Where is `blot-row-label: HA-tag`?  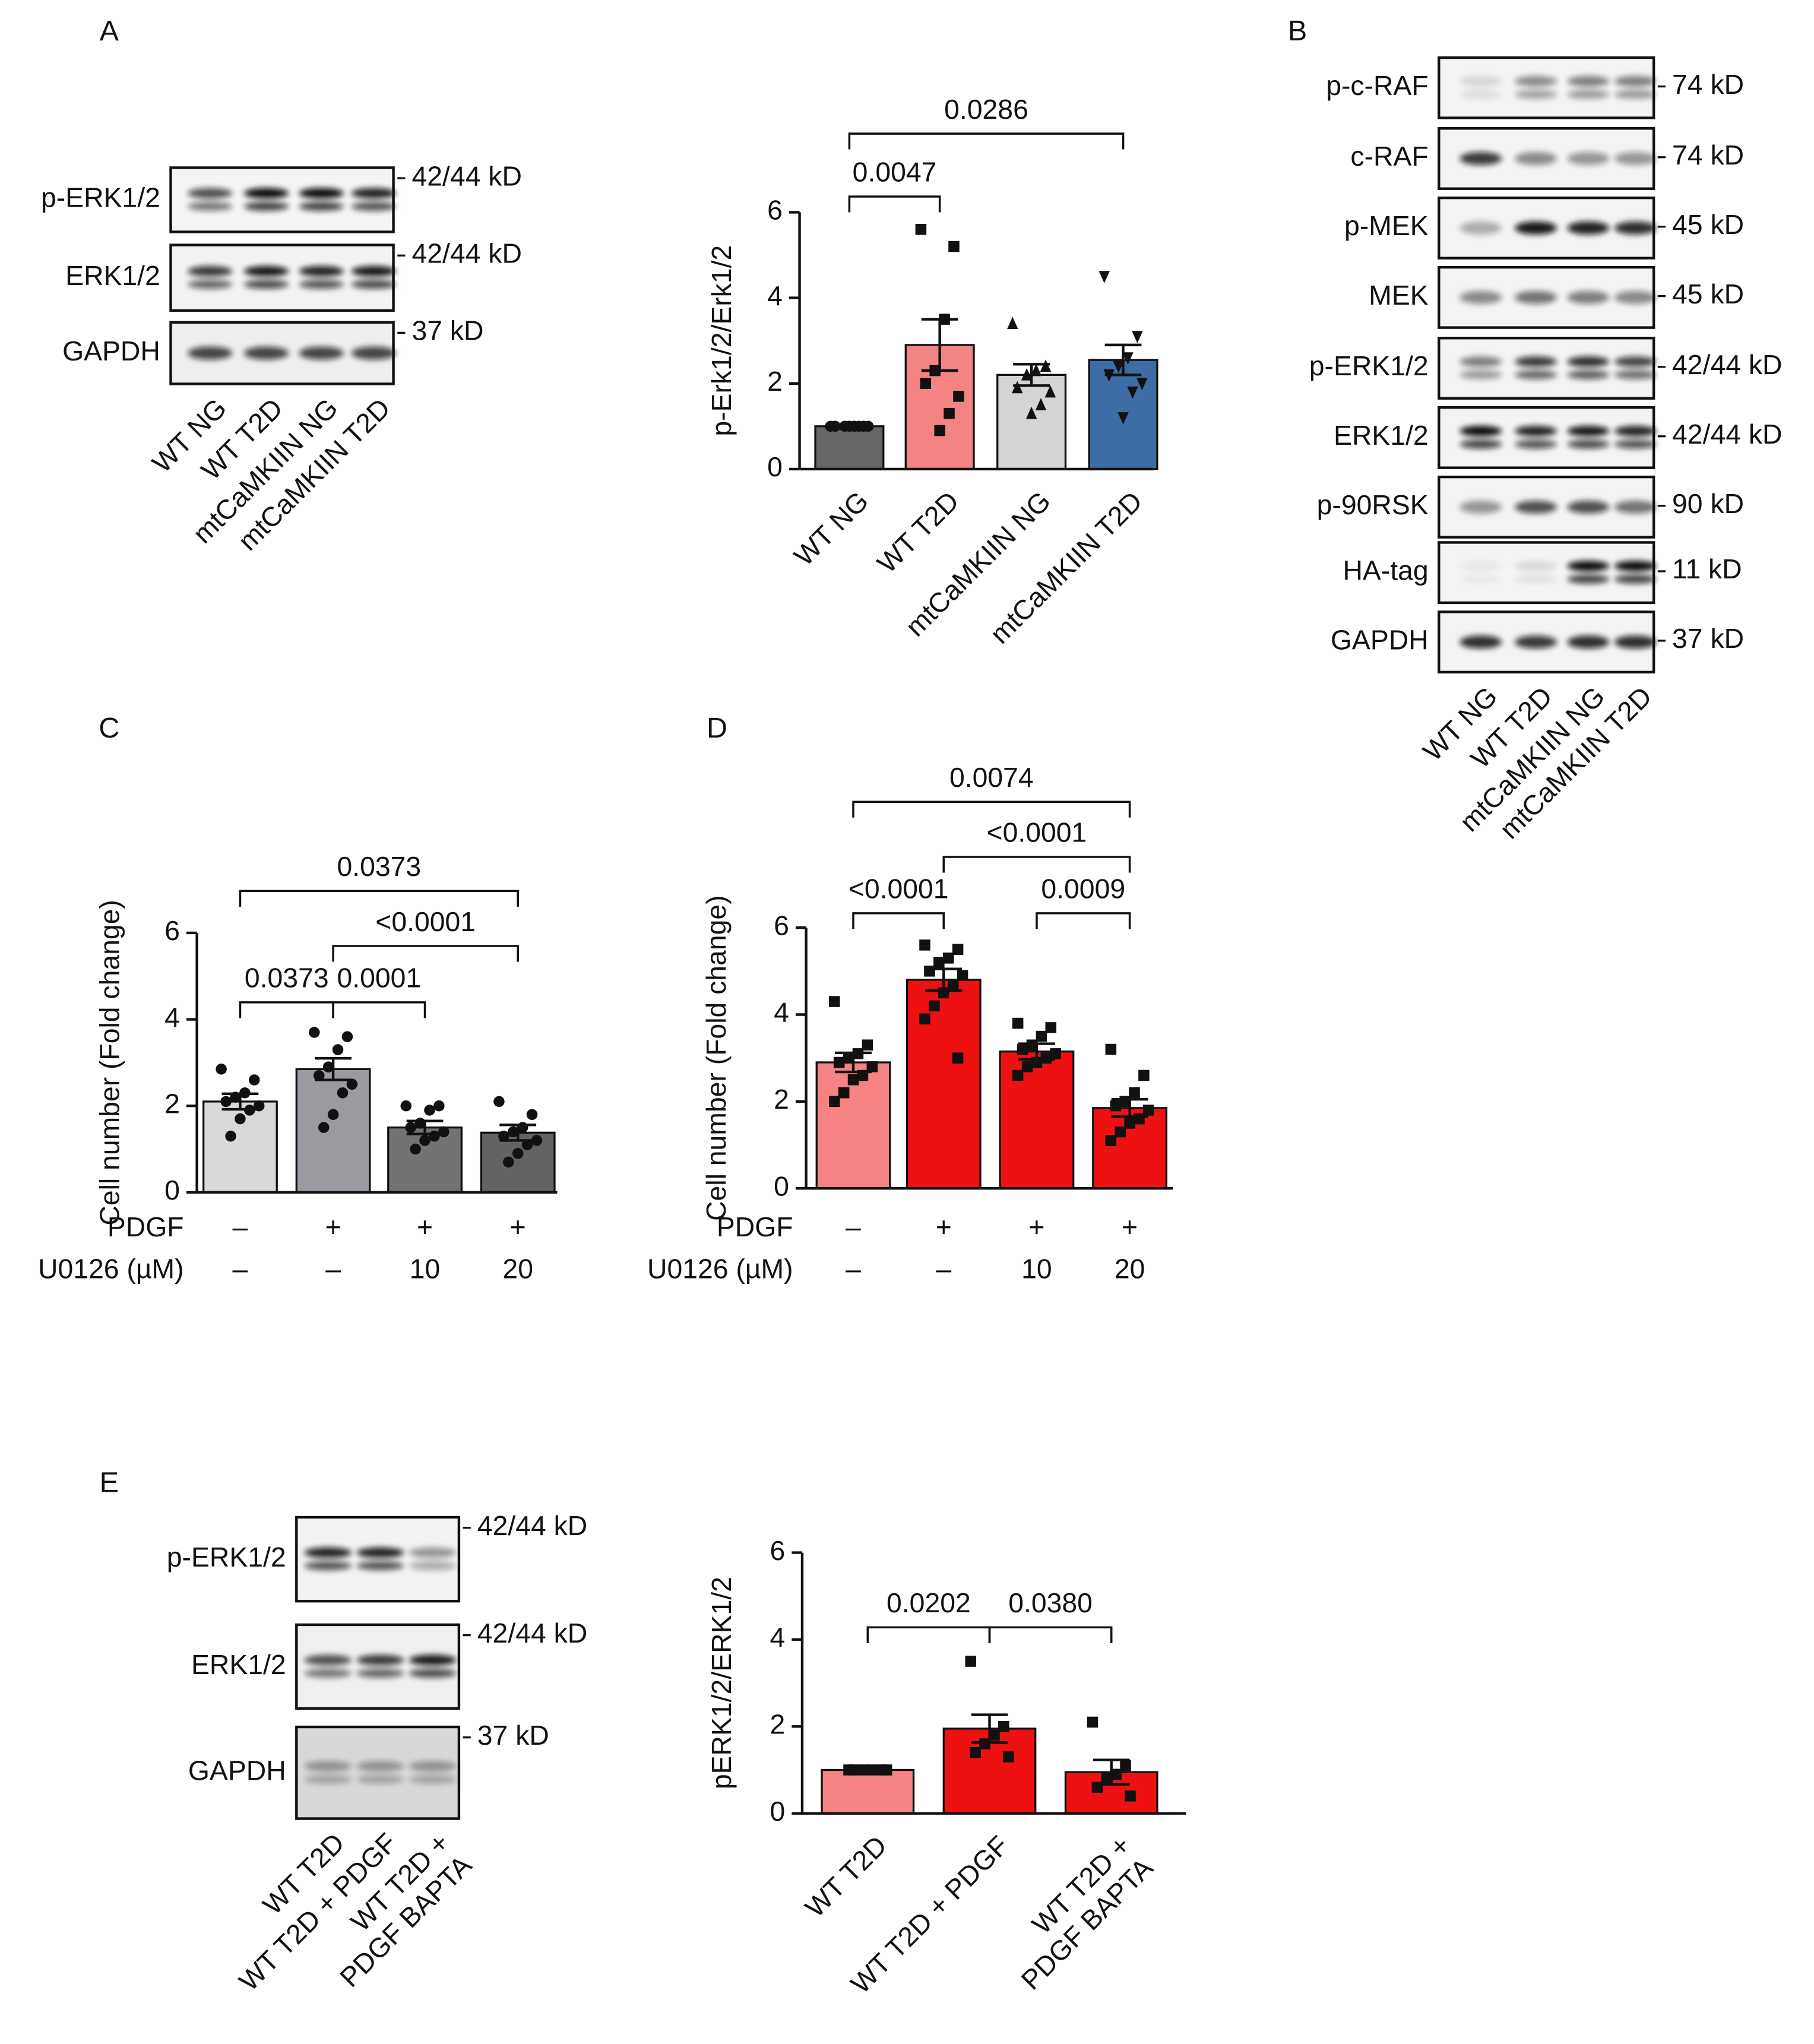 blot-row-label: HA-tag is located at coordinates (1386, 570).